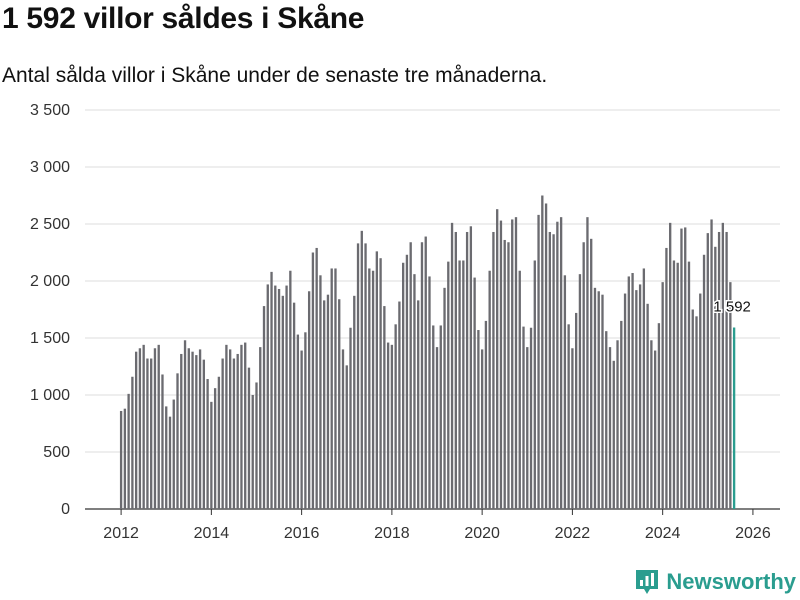  I want to click on y-tick-label: 2 000, so click(50, 281).